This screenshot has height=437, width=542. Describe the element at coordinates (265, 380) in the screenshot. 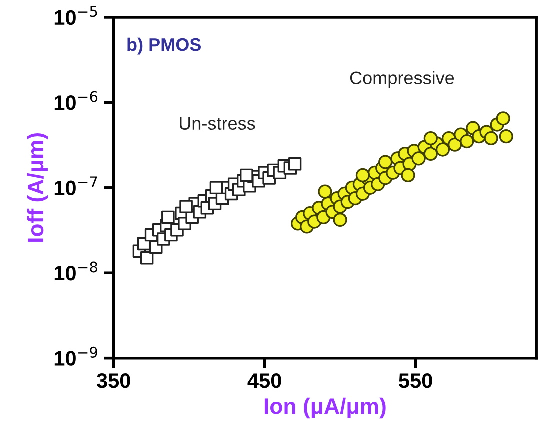

I see `x-tick-label: 450` at that location.